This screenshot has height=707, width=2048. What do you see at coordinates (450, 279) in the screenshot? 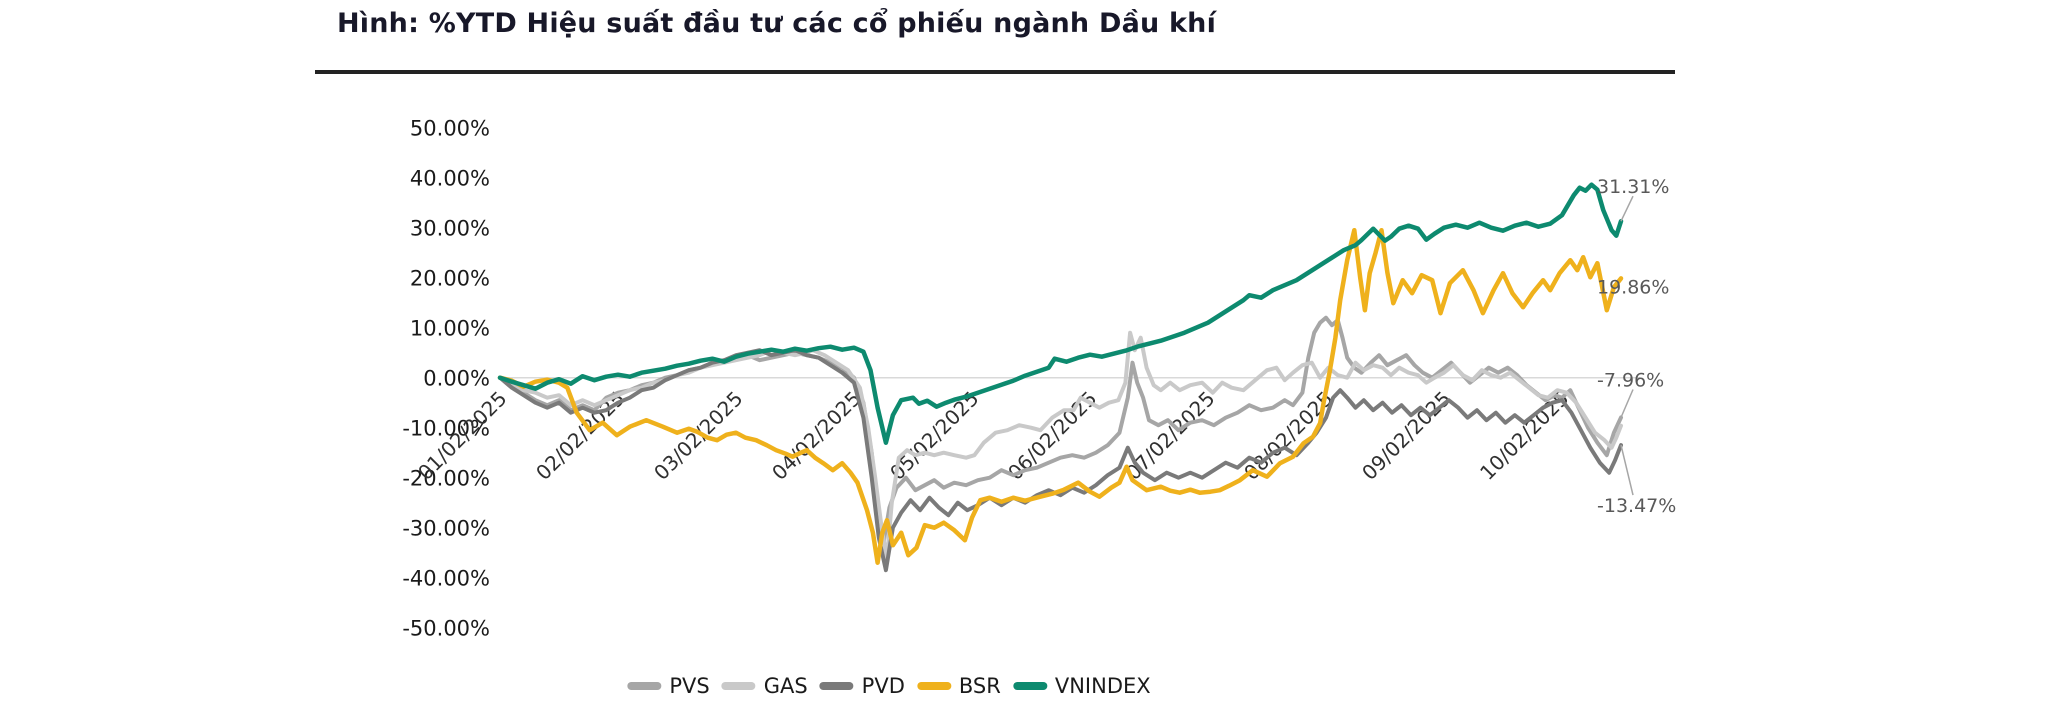
I see `y-axis-label: 20.00%` at bounding box center [450, 279].